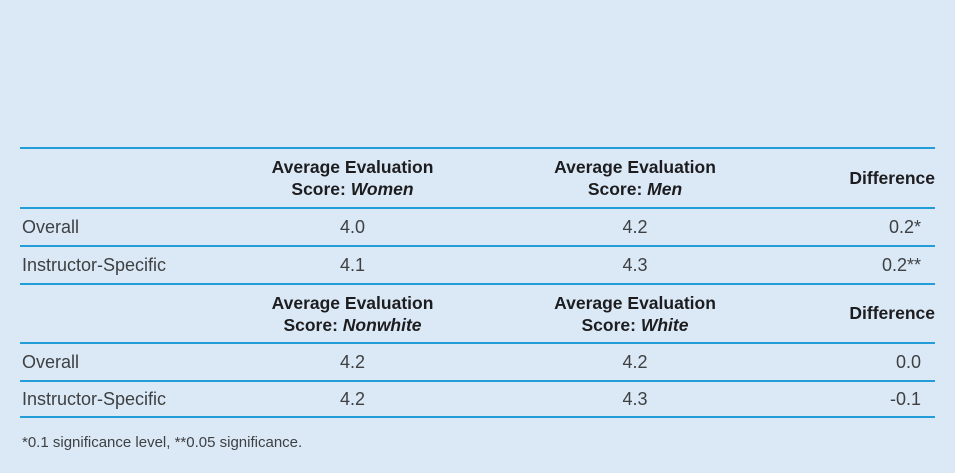 Image resolution: width=955 pixels, height=473 pixels. I want to click on table-row: Instructor-Specific 4.1 4.3 0.2**, so click(477, 264).